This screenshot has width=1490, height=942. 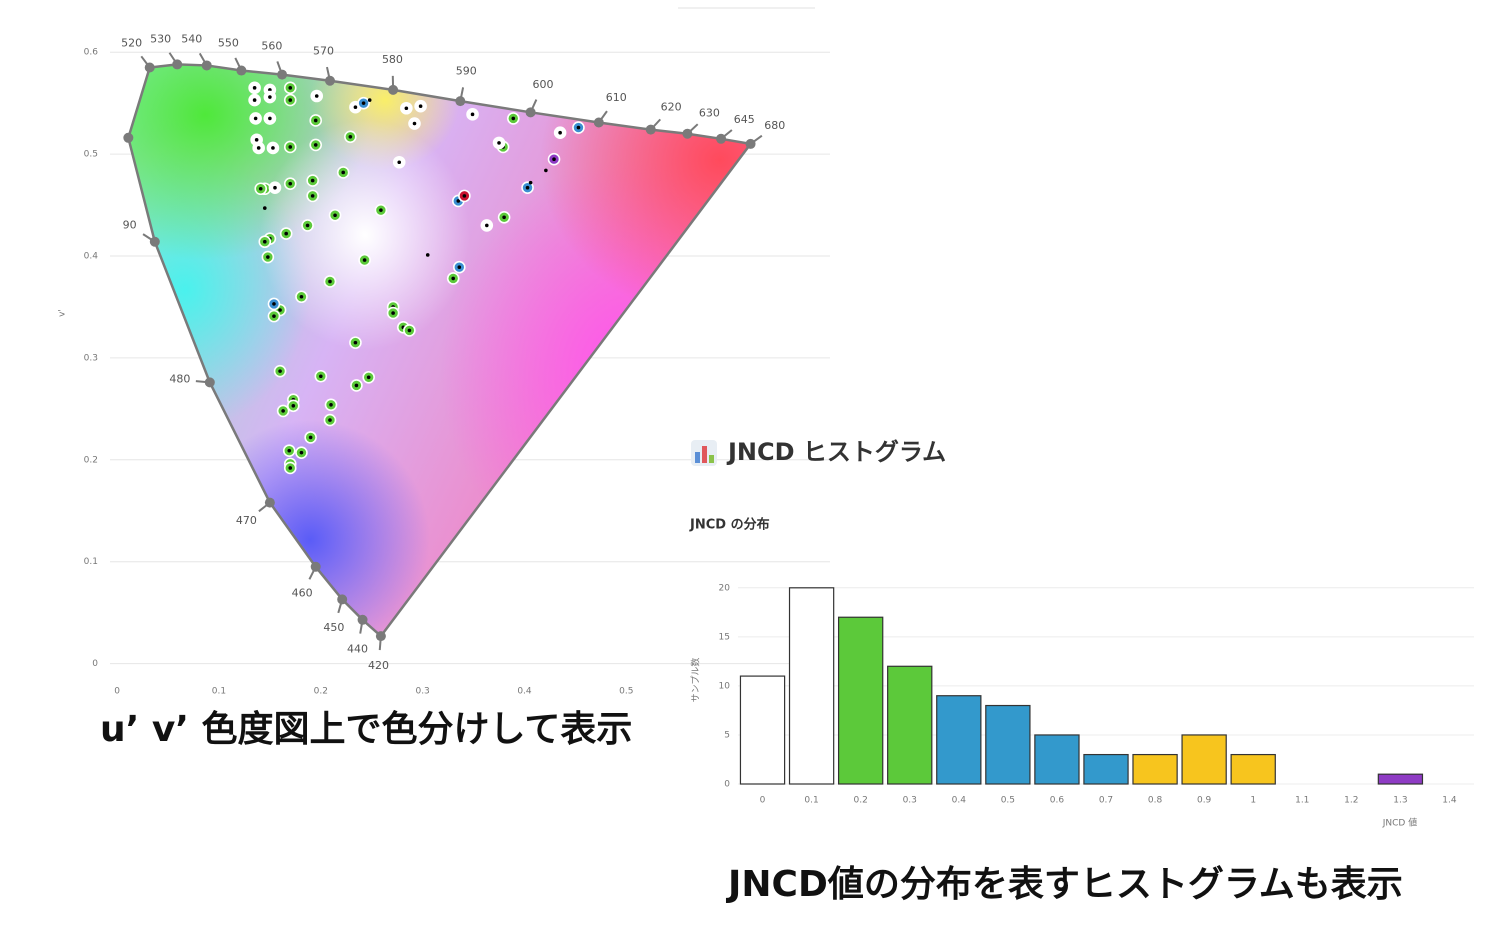 I want to click on x-tick-label: 1.2, so click(x=1351, y=801).